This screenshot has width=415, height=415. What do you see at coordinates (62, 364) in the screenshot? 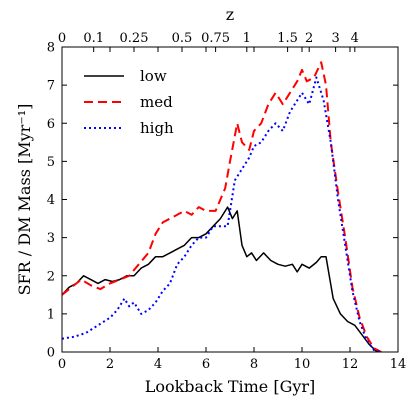
I see `x-tick-label: 0` at bounding box center [62, 364].